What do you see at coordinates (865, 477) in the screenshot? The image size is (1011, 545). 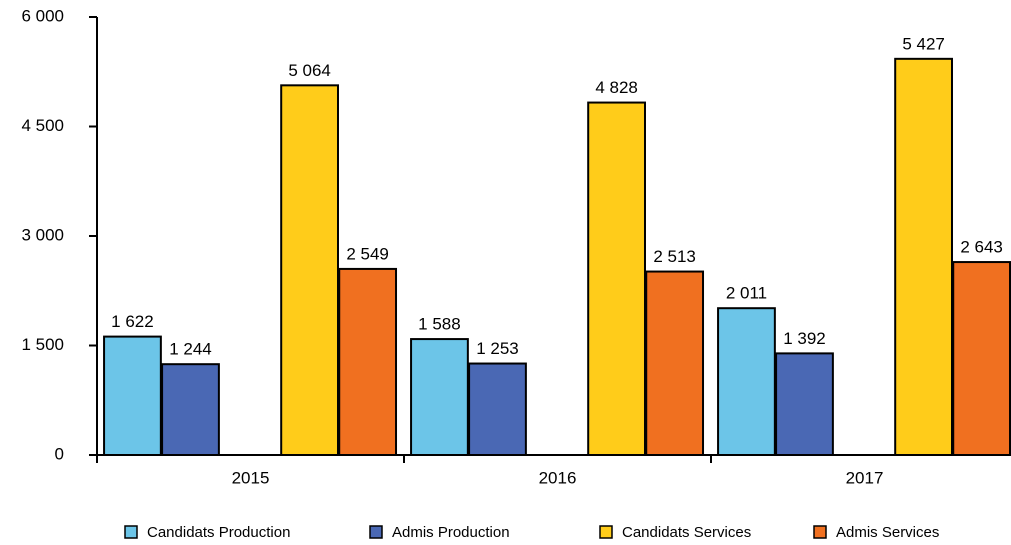 I see `x-tick-label: 2017` at bounding box center [865, 477].